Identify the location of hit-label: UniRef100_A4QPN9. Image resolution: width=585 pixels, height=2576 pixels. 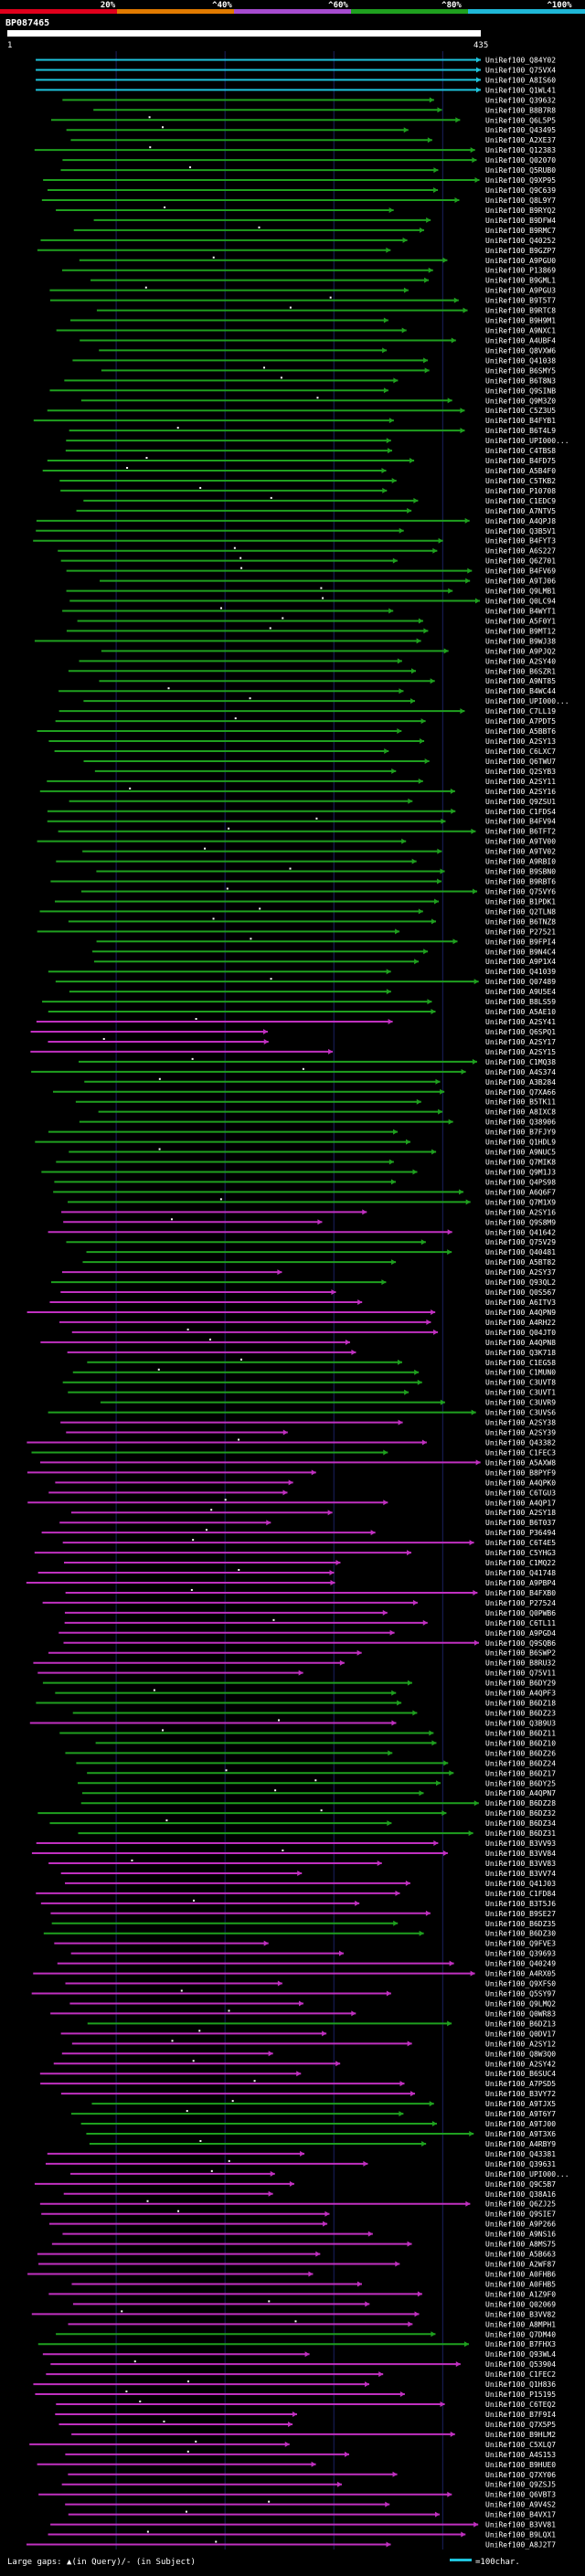
(520, 1313).